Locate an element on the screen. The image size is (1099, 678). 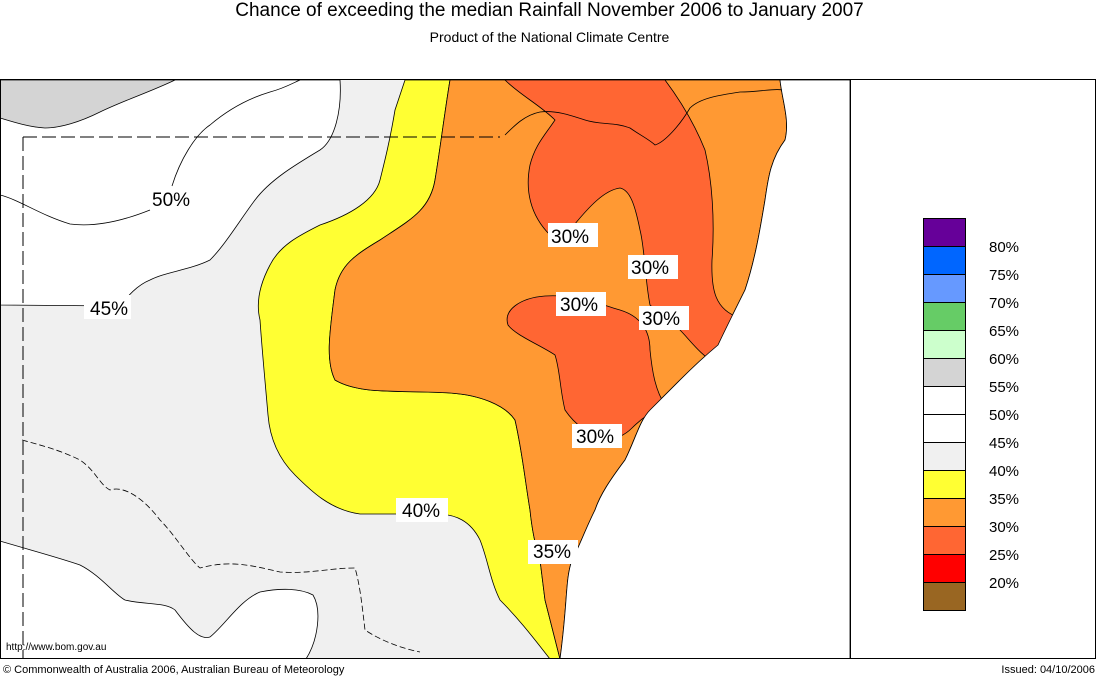
legend-label: 45% is located at coordinates (1004, 443).